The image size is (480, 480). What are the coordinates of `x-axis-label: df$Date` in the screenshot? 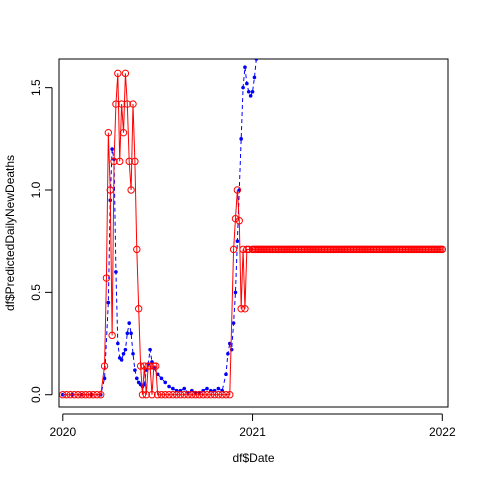 It's located at (253, 458).